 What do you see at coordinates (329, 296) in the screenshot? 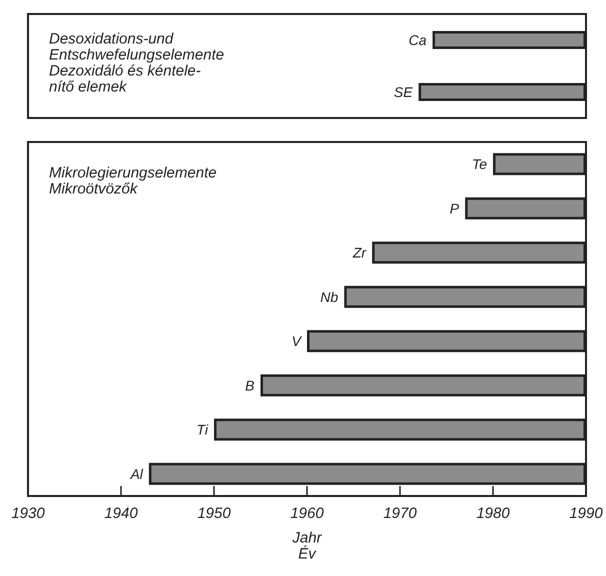
I see `y-tick-label: Nb` at bounding box center [329, 296].